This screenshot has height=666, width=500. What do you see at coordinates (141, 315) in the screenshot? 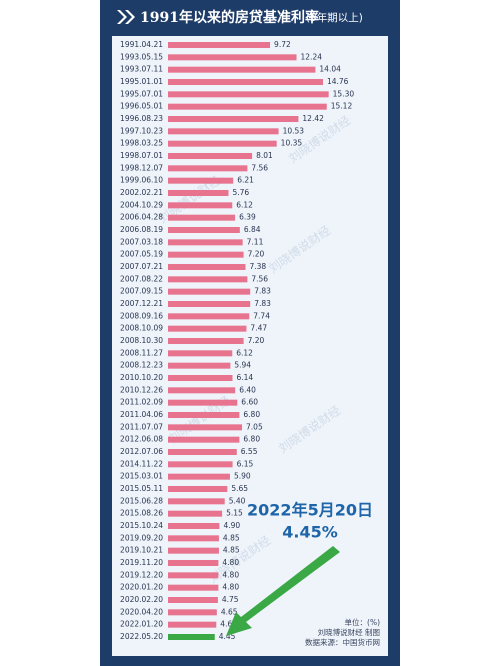
I see `date-label: 2008.09.16` at bounding box center [141, 315].